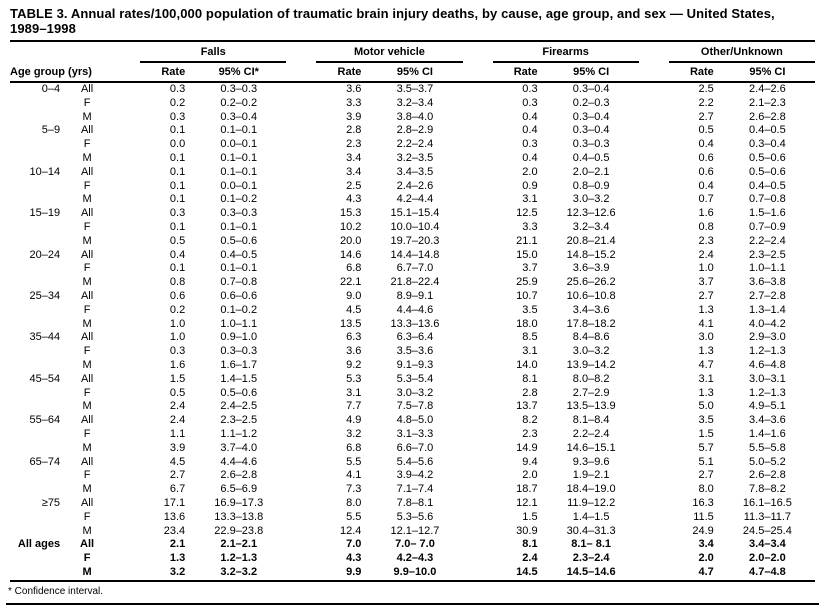 The width and height of the screenshot is (825, 608). I want to click on falls-ci-header: 95% CI*, so click(239, 72).